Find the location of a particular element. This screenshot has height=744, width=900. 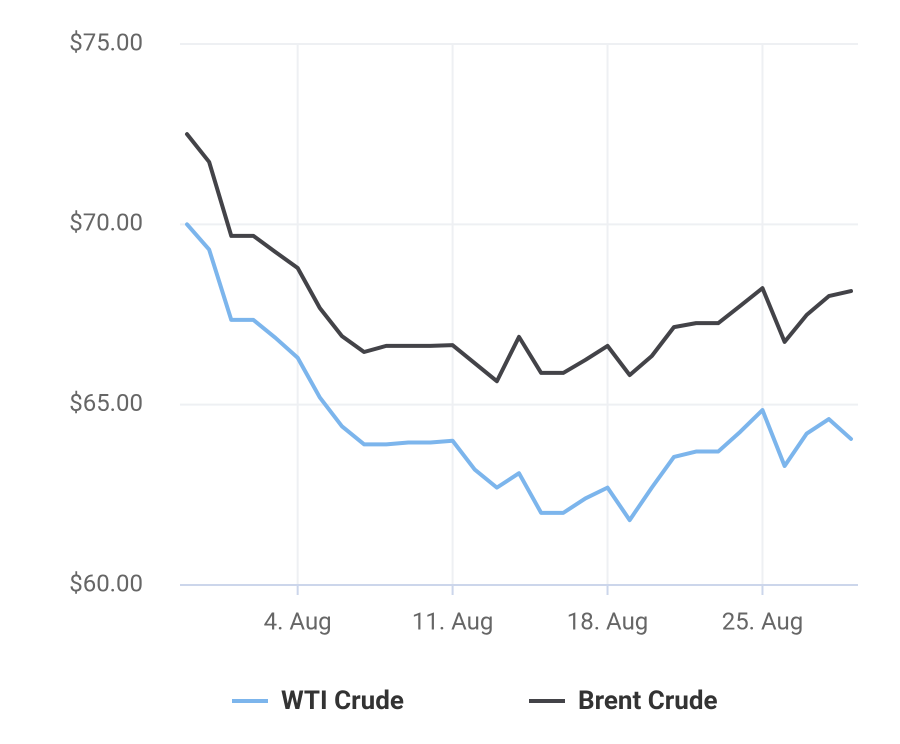

x-tick-label: 11. Aug is located at coordinates (453, 621).